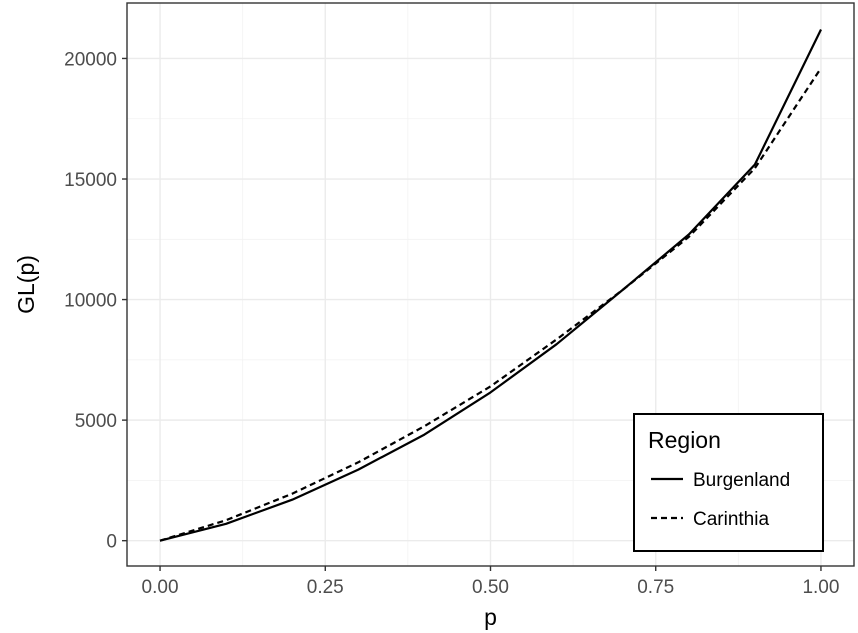  I want to click on legend-box, so click(728, 482).